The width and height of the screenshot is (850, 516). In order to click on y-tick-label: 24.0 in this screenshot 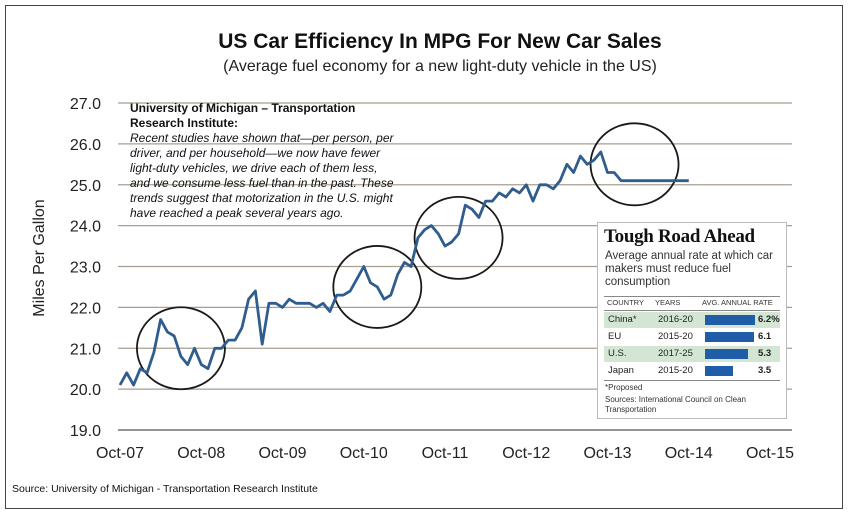, I will do `click(85, 227)`.